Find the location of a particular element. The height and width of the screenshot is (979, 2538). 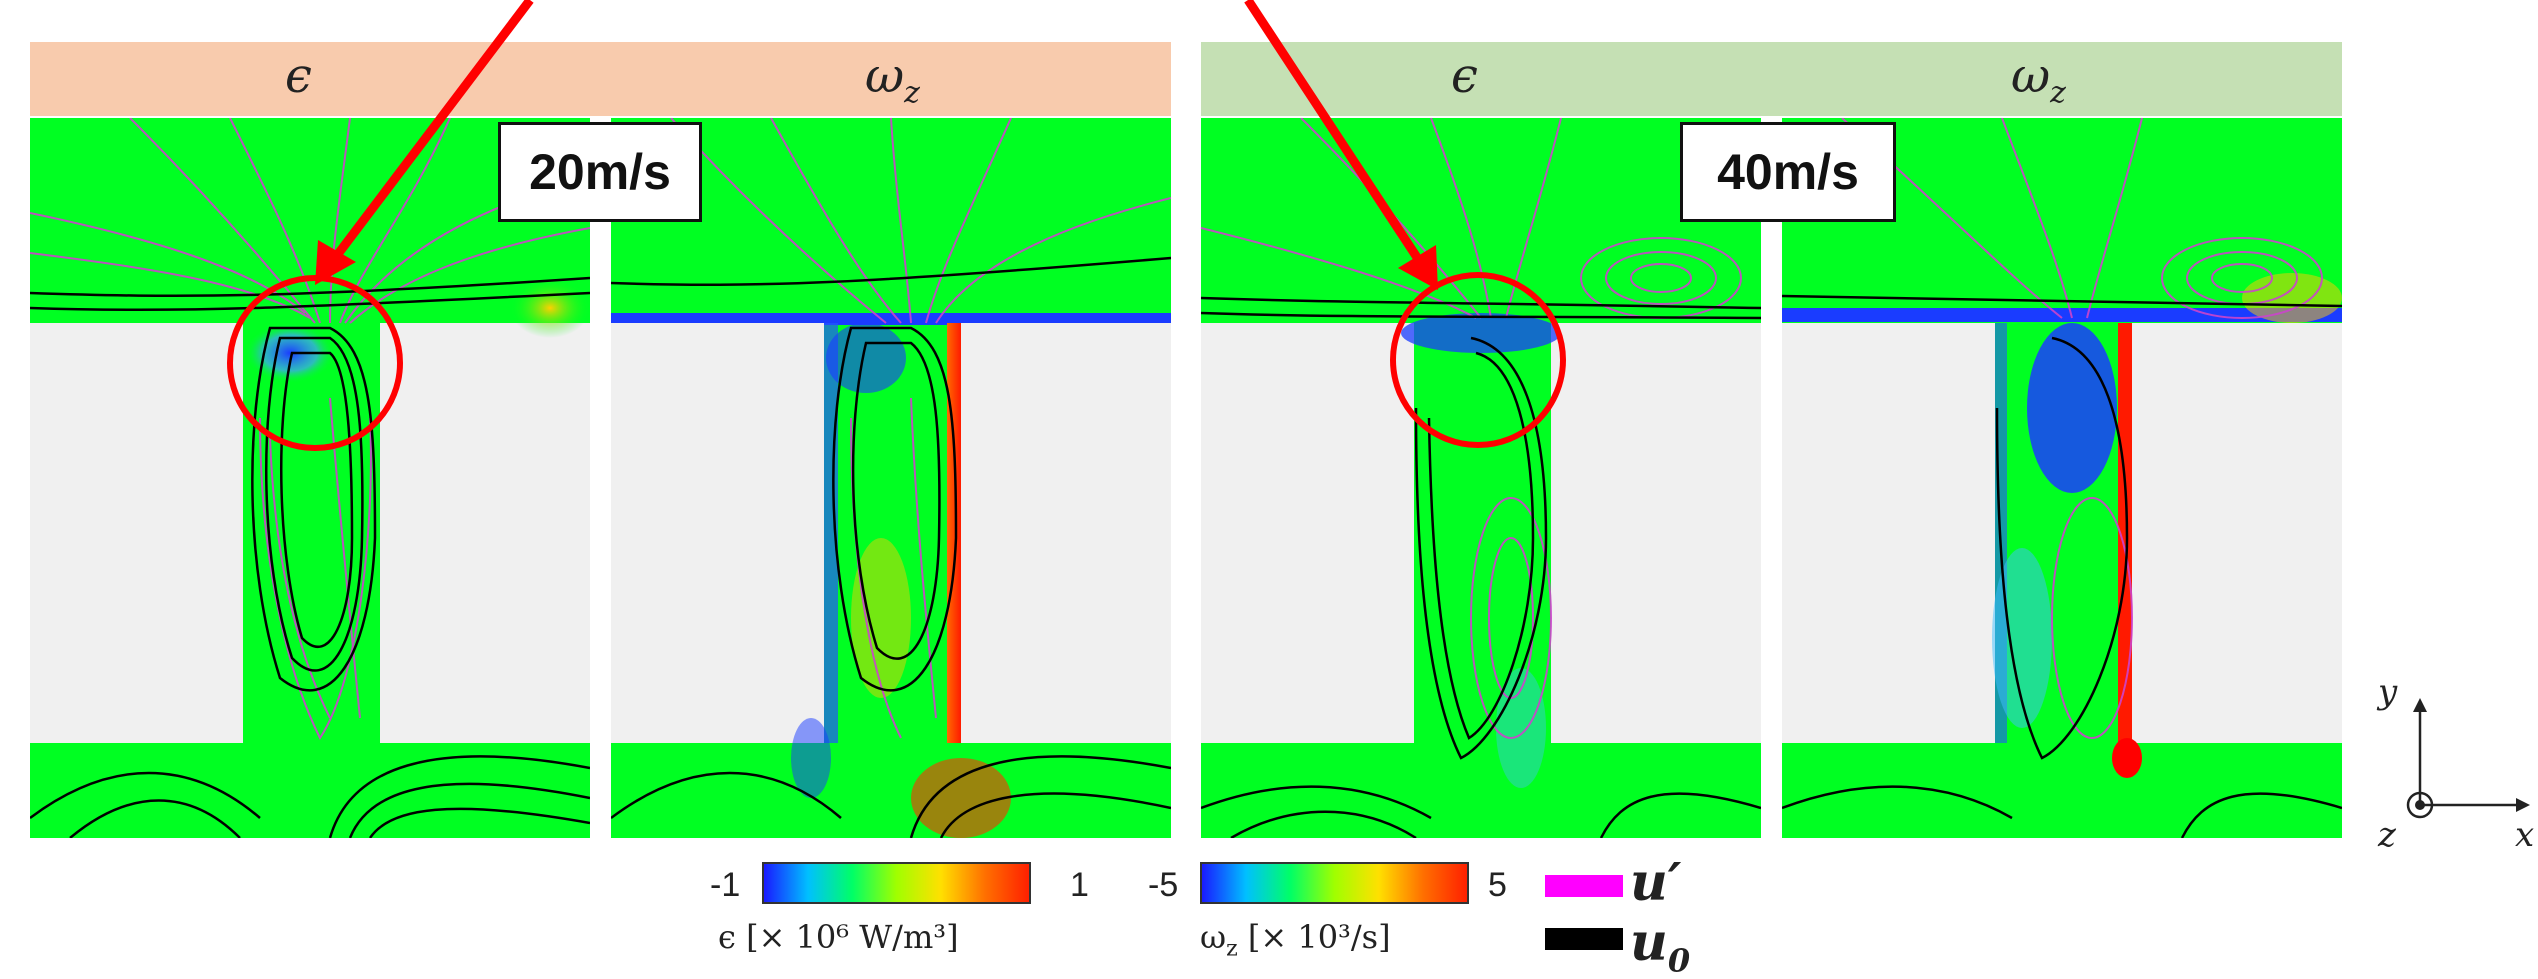

highlight-arrow-20ms is located at coordinates (424, 142).